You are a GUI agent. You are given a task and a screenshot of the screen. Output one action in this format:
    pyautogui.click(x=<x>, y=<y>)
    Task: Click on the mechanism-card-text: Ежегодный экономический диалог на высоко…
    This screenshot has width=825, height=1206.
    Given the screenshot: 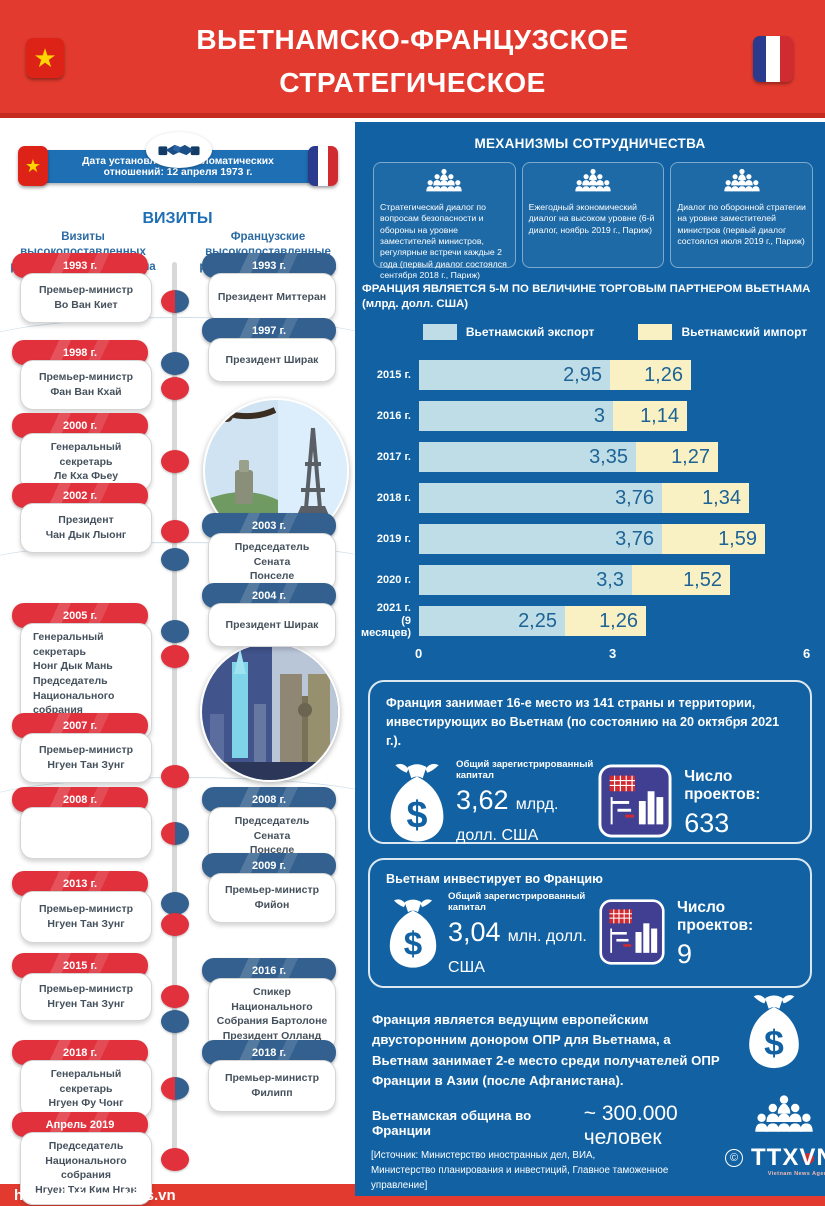 What is the action you would take?
    pyautogui.click(x=591, y=218)
    